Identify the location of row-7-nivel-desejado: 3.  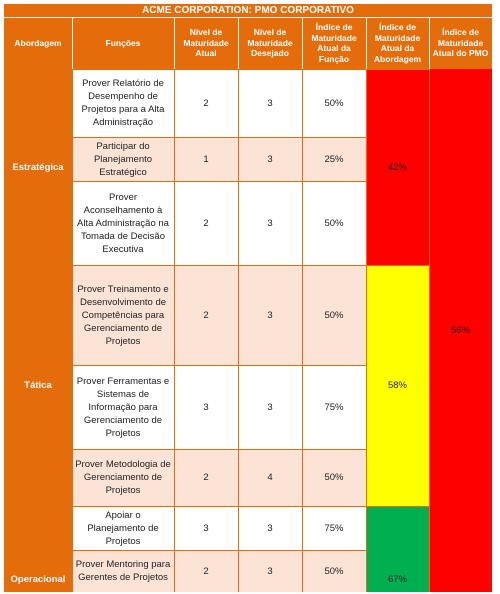
(270, 528).